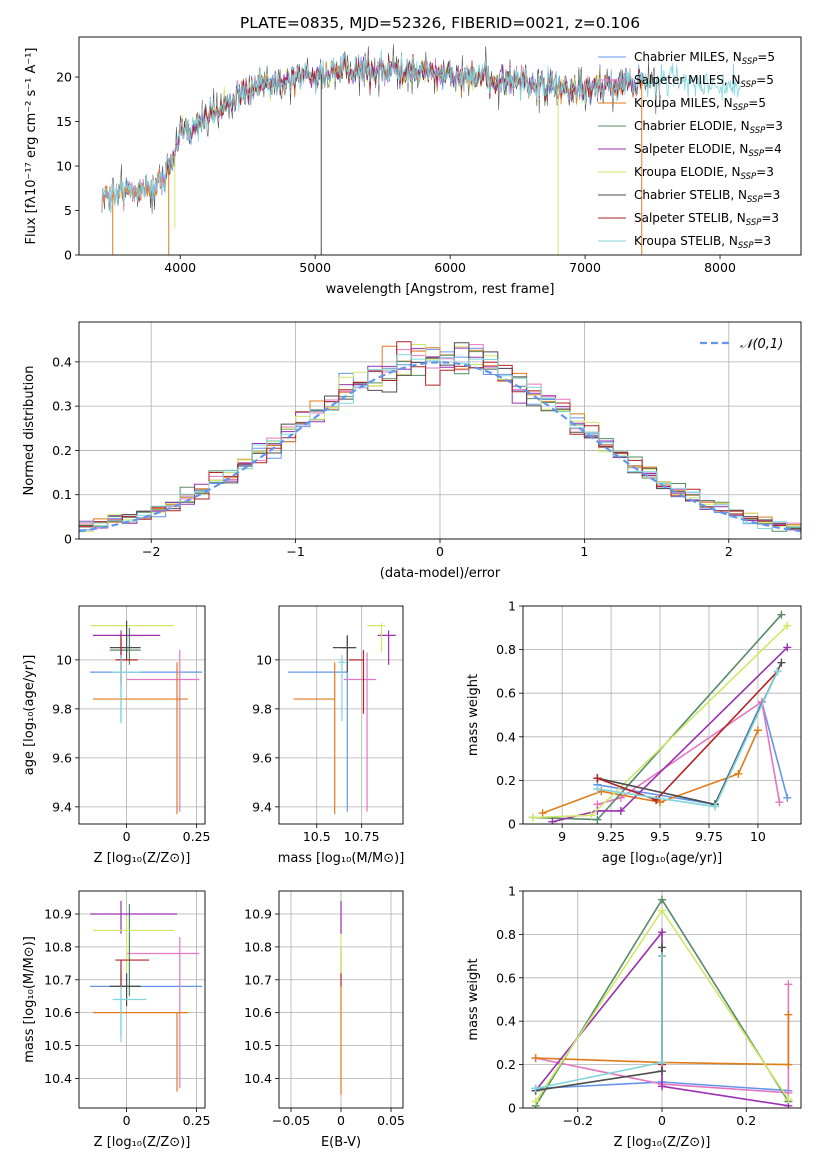 This screenshot has width=819, height=1170. Describe the element at coordinates (689, 753) in the screenshot. I see `weight-line-salpeter-miles` at that location.